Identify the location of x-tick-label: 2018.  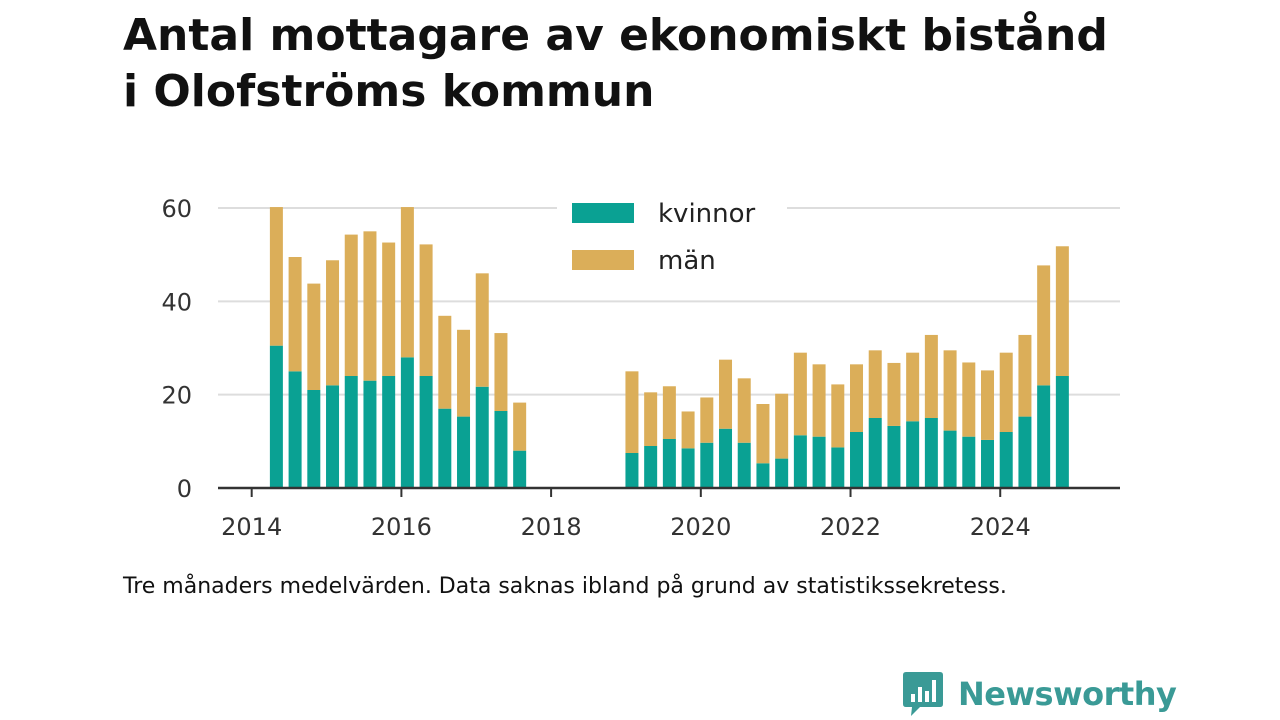
(551, 527).